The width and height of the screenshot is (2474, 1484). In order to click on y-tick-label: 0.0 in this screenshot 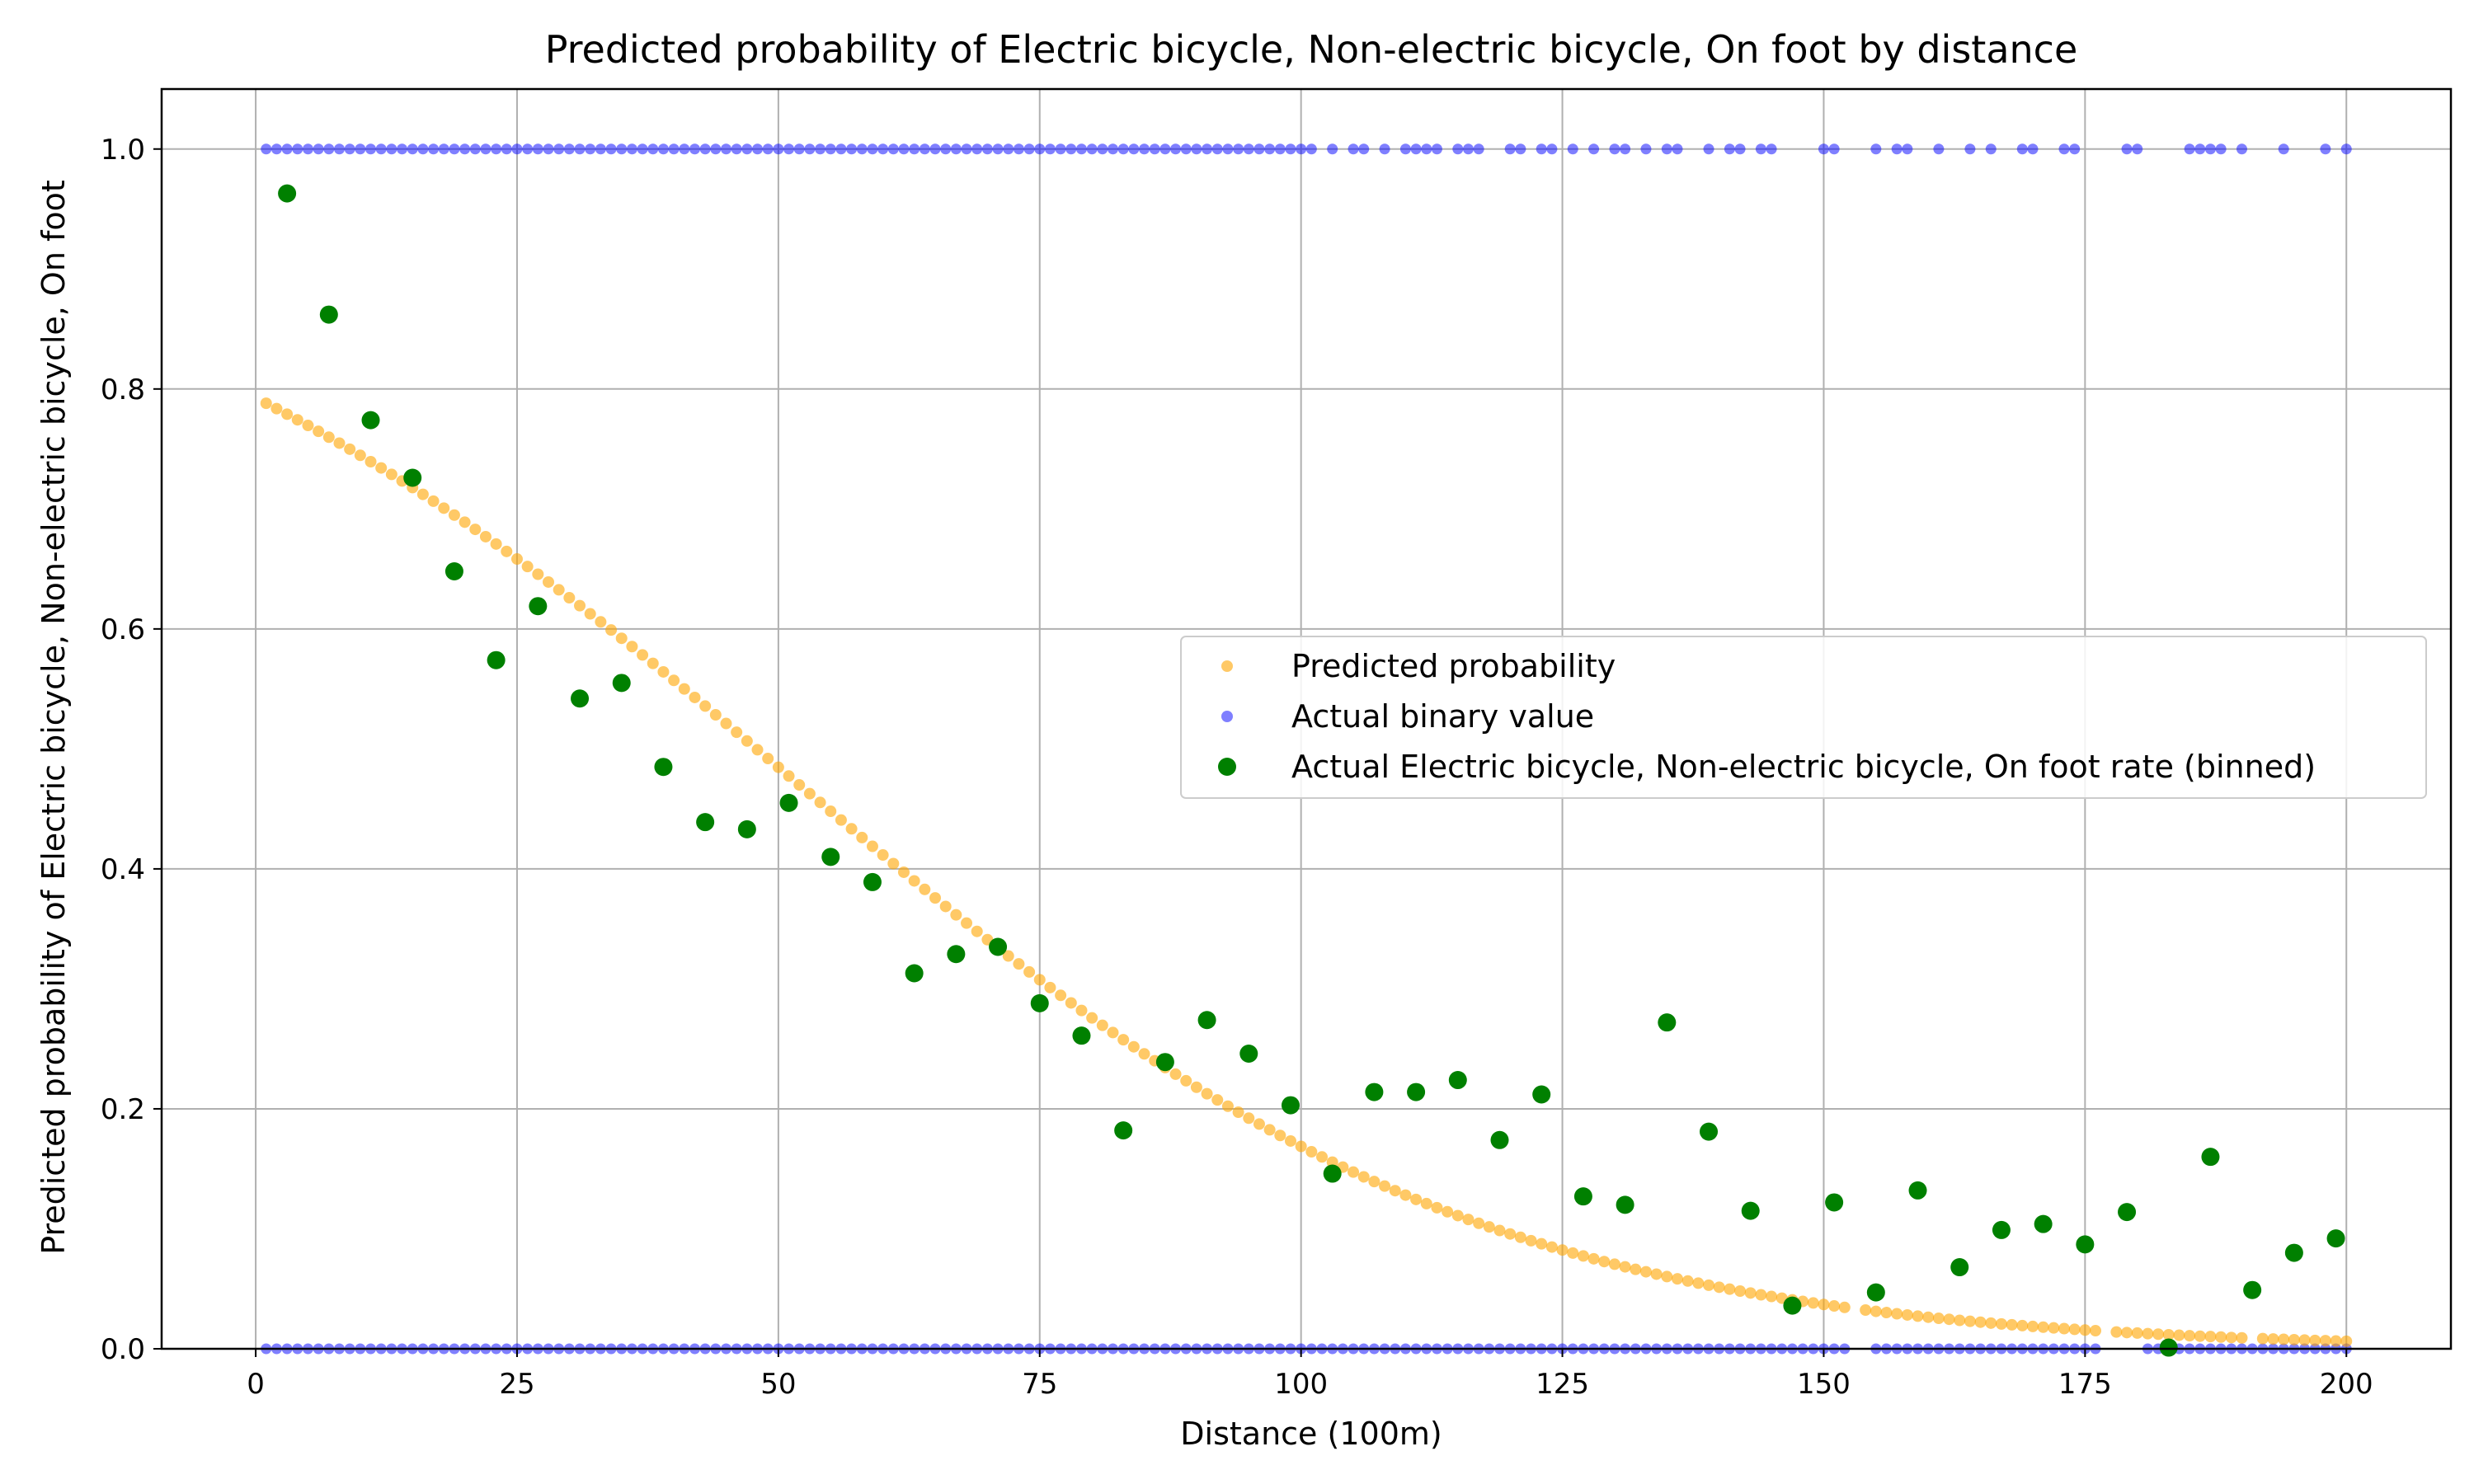, I will do `click(123, 1349)`.